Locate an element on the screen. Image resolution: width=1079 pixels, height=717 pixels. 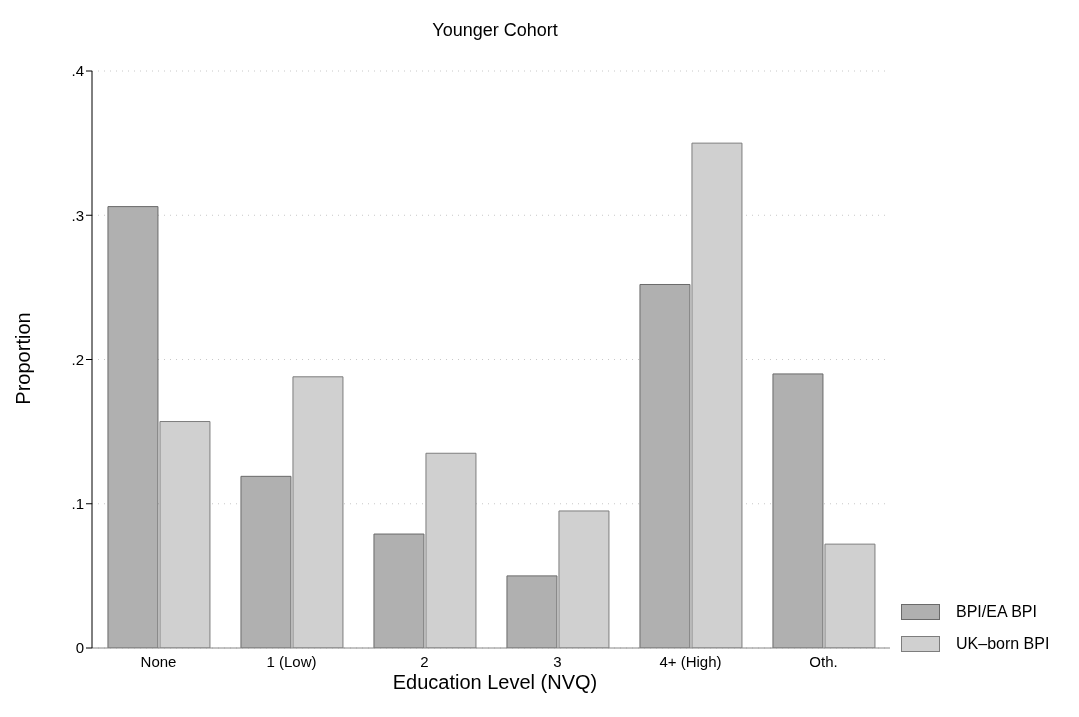
y-tick-label: .3 is located at coordinates (77, 215).